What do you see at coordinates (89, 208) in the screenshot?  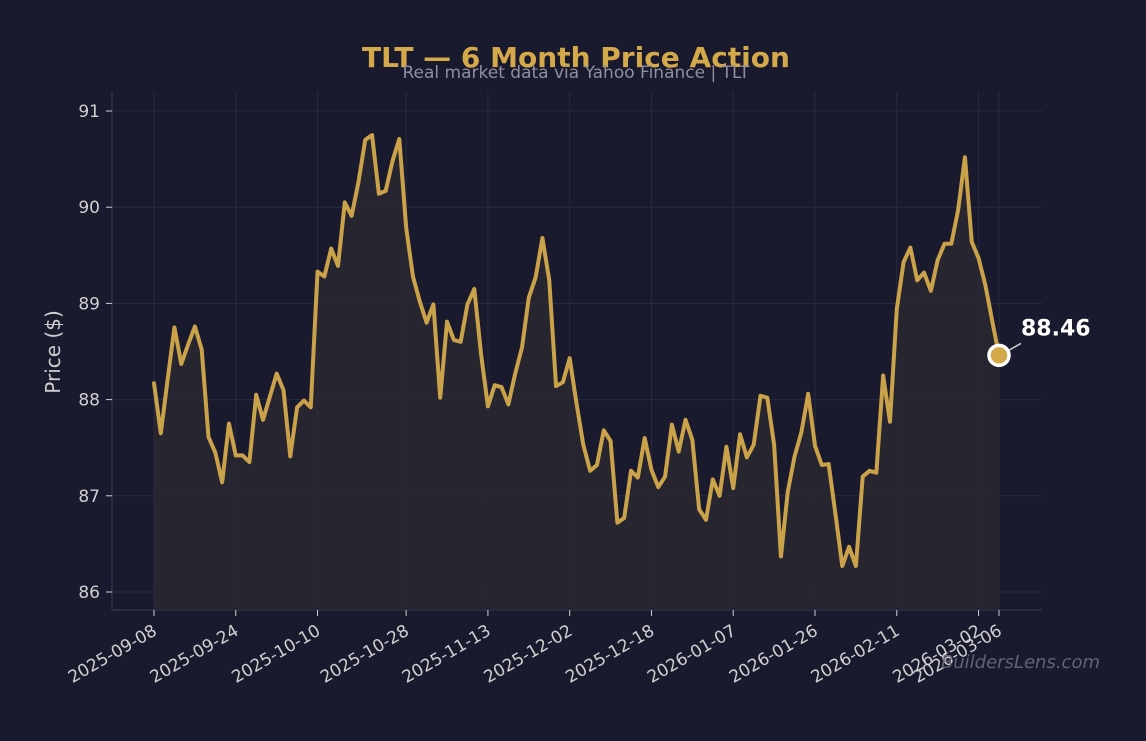 I see `y-tick-label: 90` at bounding box center [89, 208].